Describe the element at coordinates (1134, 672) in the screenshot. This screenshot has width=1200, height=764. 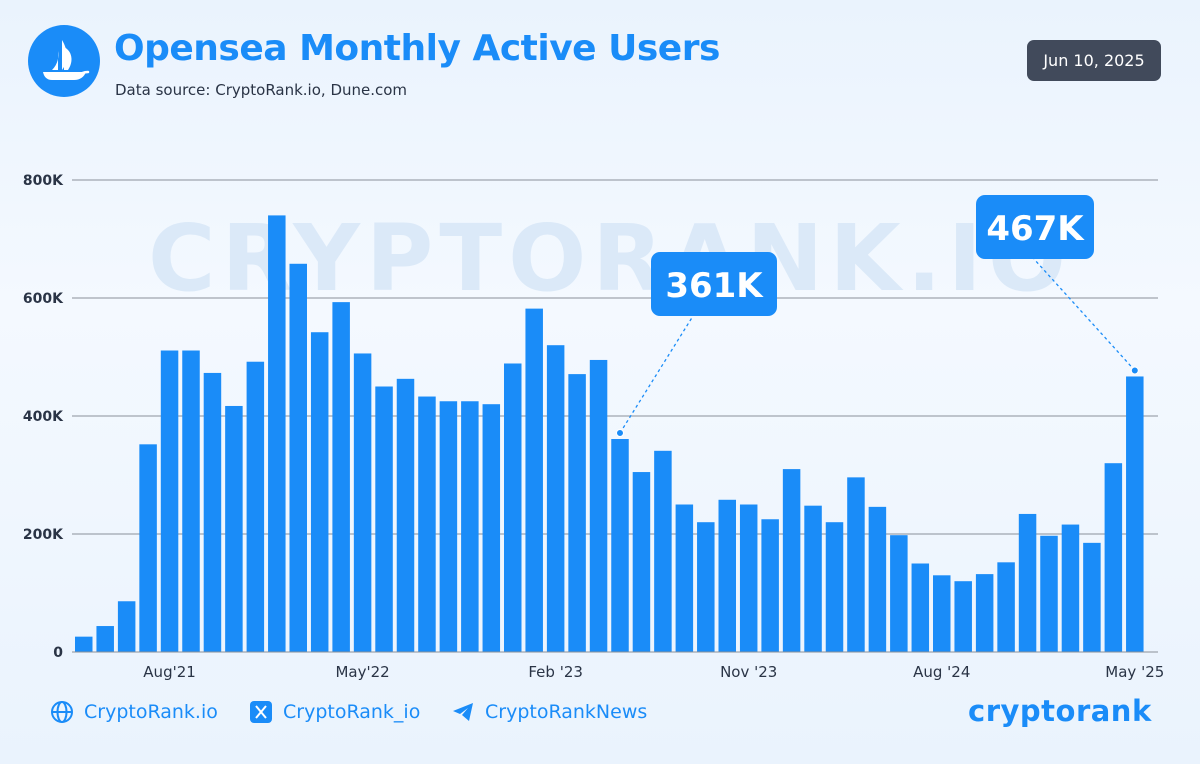
I see `x-tick-label: May '25` at that location.